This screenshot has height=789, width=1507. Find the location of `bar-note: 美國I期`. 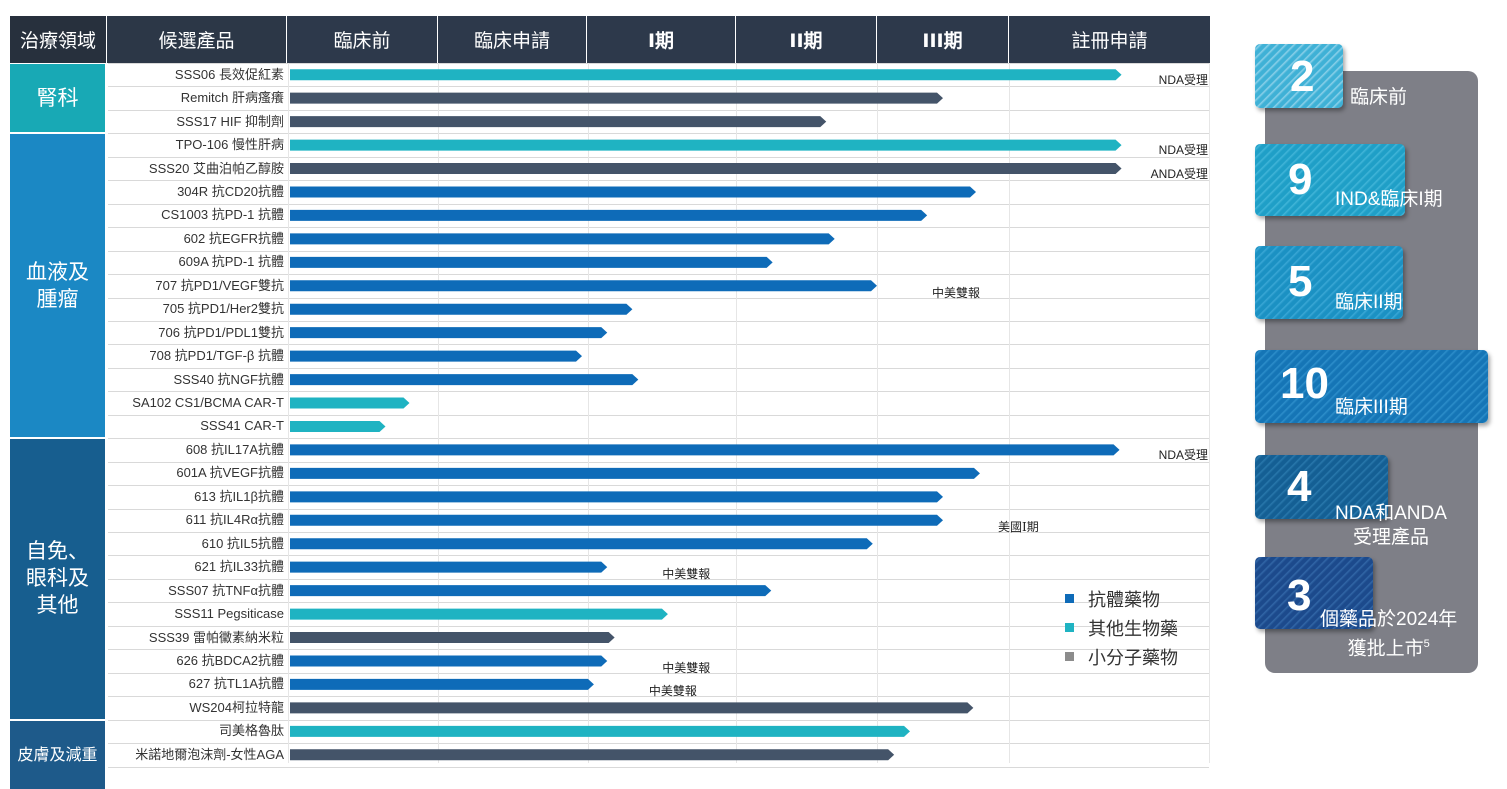

bar-note: 美國I期 is located at coordinates (1018, 527).